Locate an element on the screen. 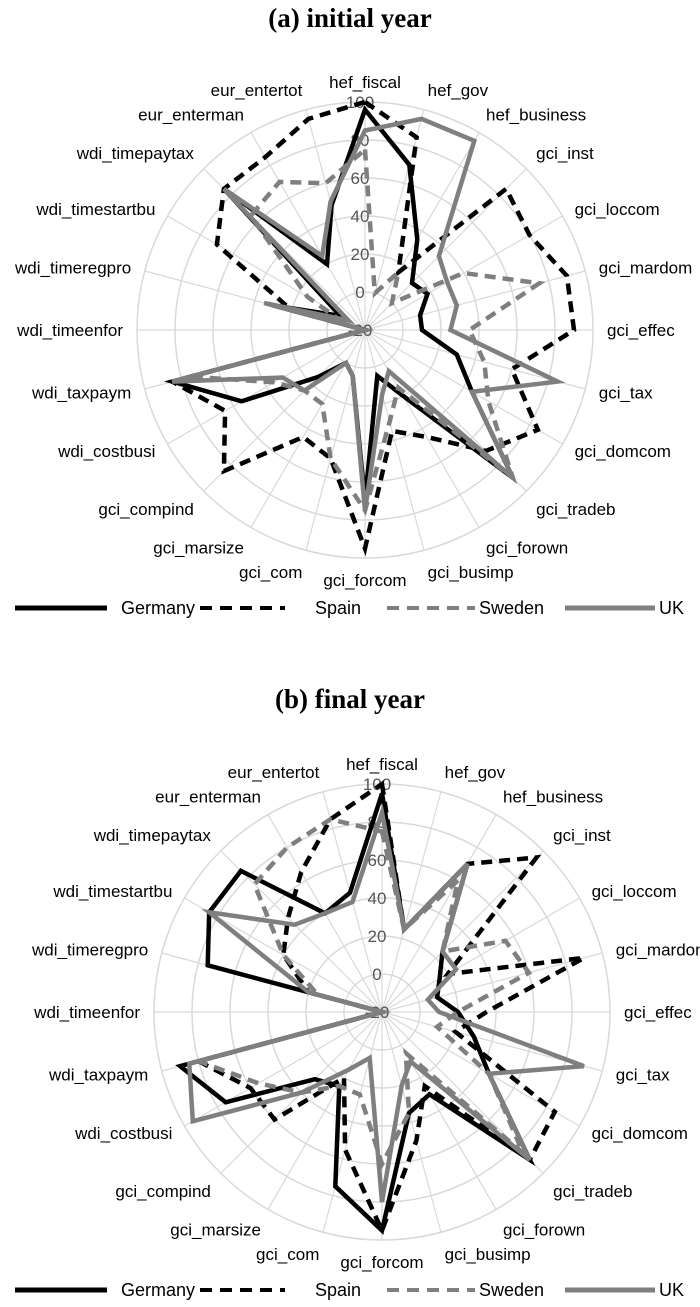  spoke-gci-inst is located at coordinates (462, 931).